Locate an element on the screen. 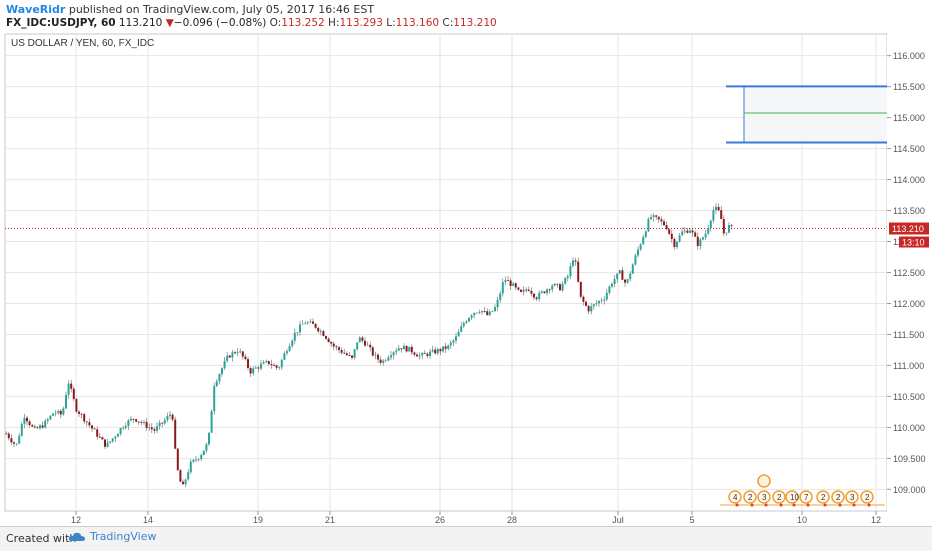 This screenshot has height=551, width=932. y-tick-label: 109.500 is located at coordinates (909, 459).